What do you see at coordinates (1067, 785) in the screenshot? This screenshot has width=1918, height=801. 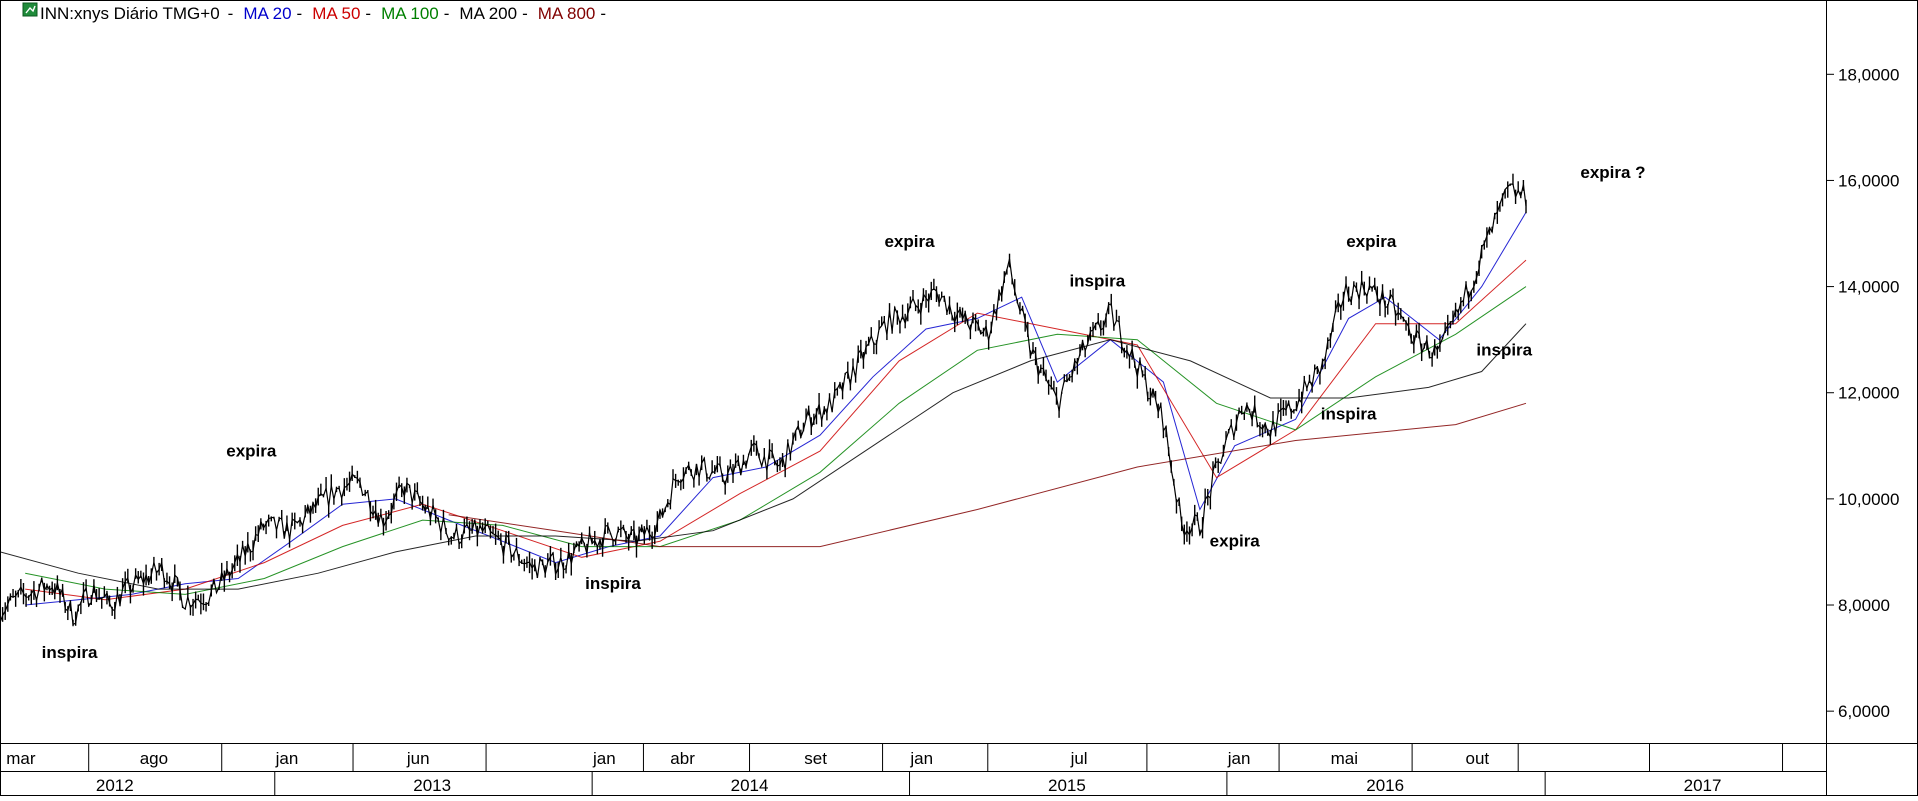 I see `x-year-label: 2015` at bounding box center [1067, 785].